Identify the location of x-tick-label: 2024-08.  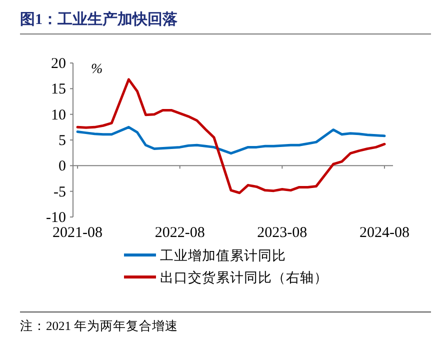
(384, 233).